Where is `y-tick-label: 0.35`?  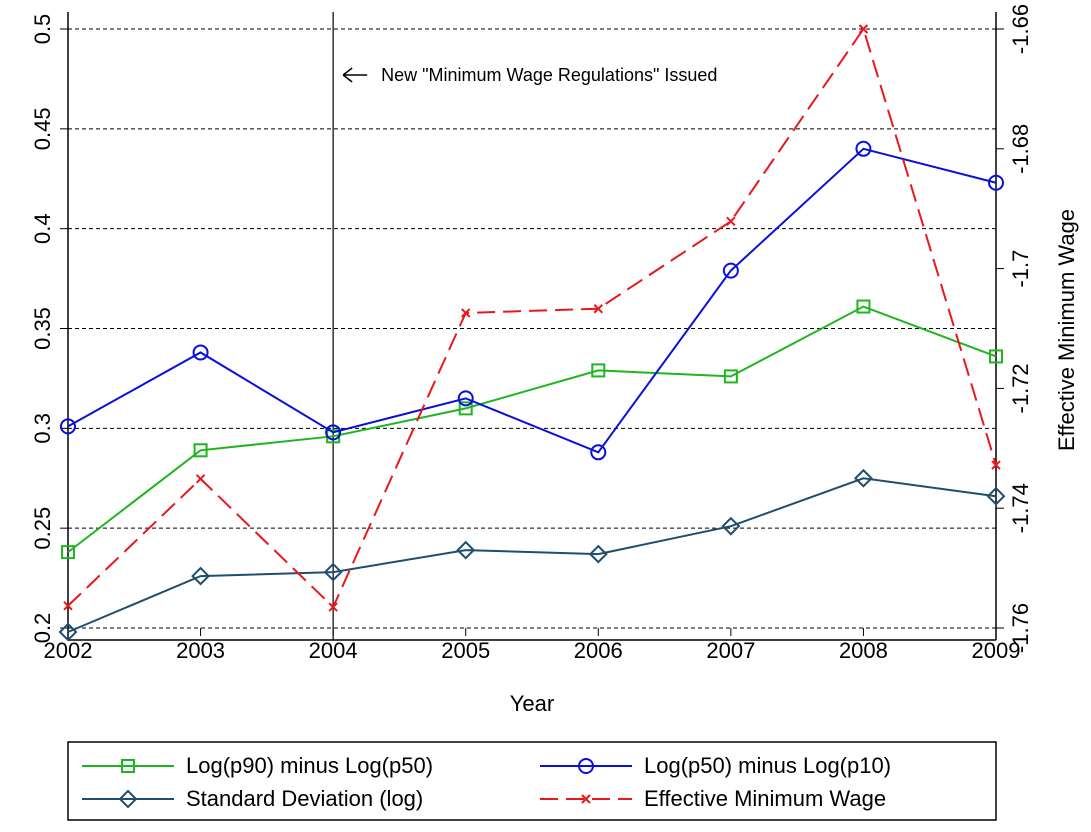 y-tick-label: 0.35 is located at coordinates (42, 328).